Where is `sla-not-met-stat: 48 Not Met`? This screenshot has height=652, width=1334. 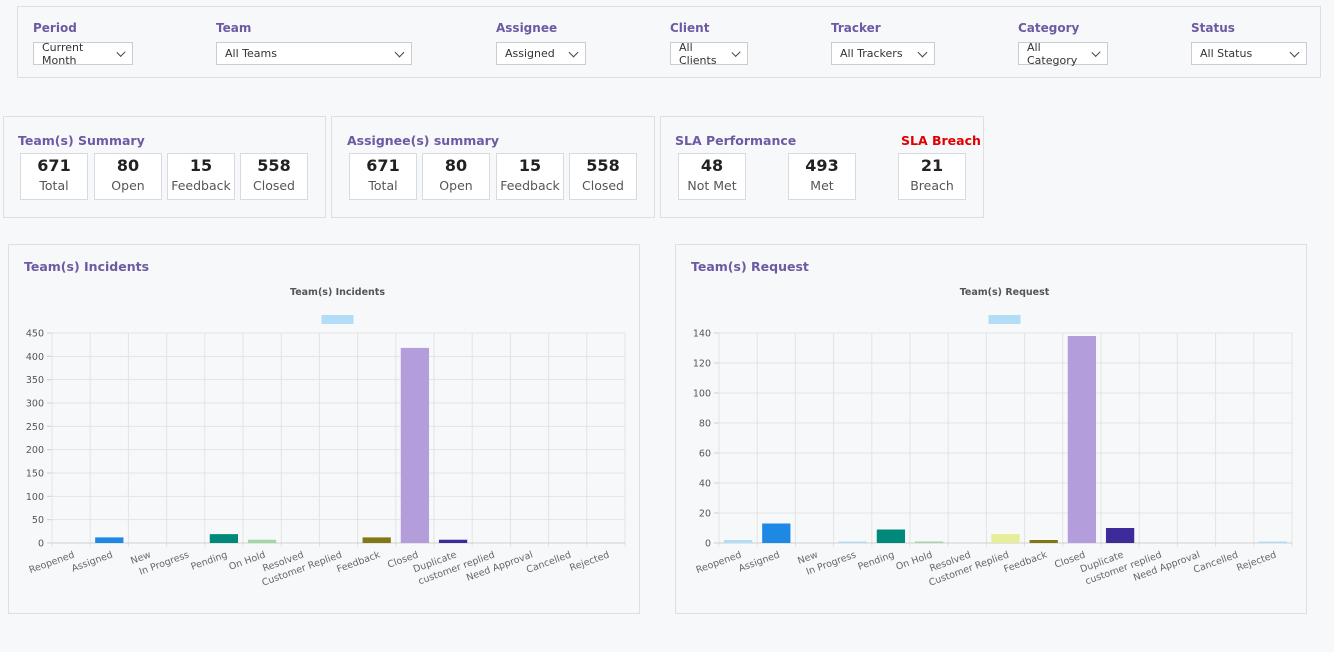 sla-not-met-stat: 48 Not Met is located at coordinates (712, 176).